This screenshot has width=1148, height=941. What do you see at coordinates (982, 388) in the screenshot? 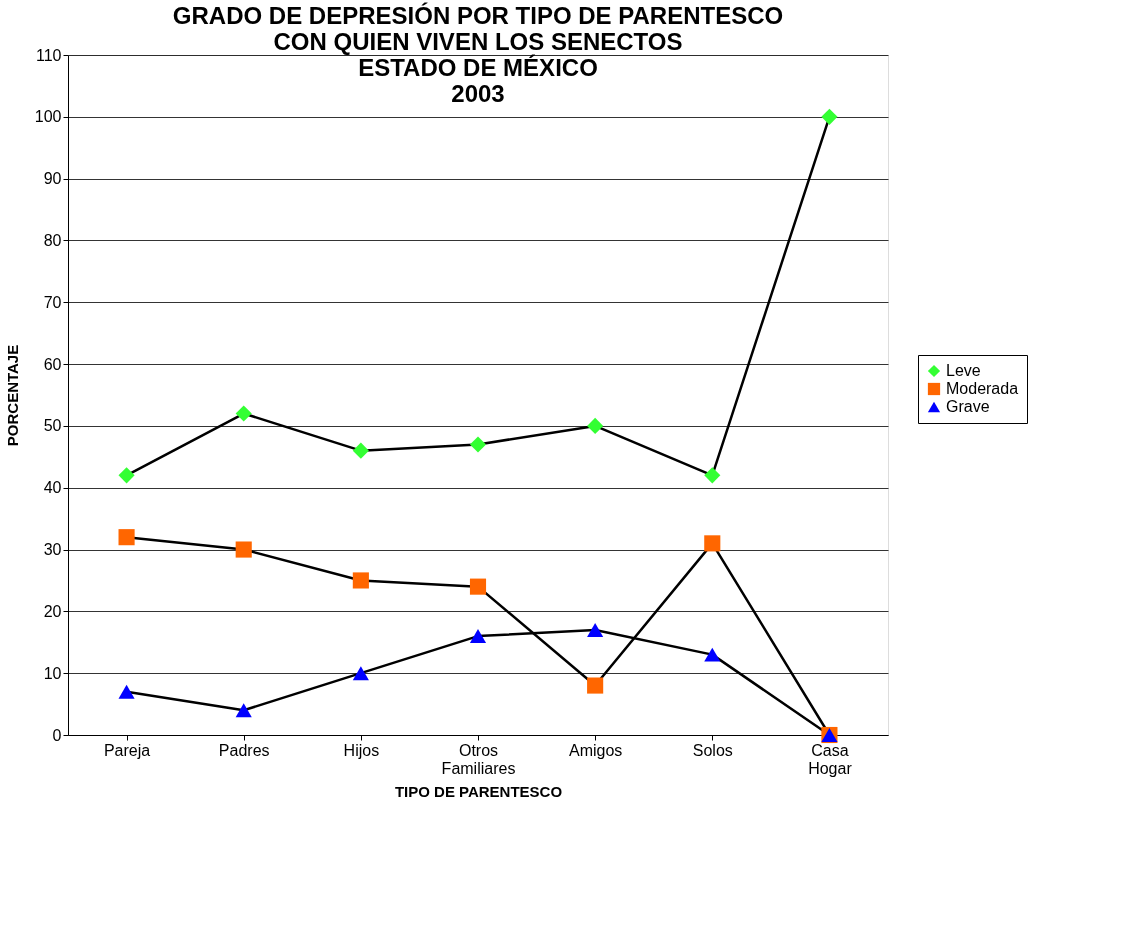
I see `legend-label: Moderada` at bounding box center [982, 388].